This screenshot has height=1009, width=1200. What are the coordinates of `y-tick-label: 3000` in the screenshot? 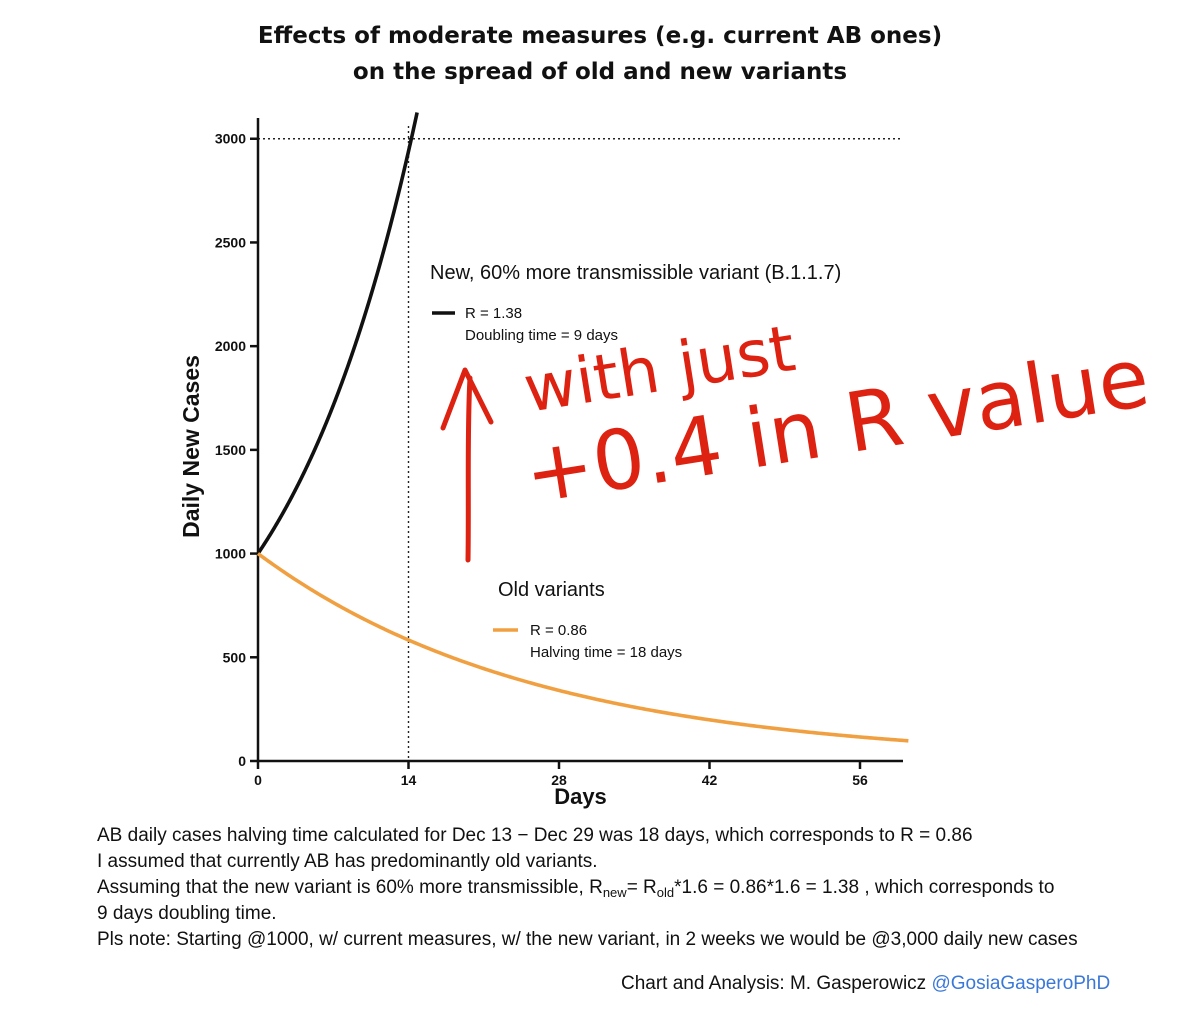 It's located at (230, 139).